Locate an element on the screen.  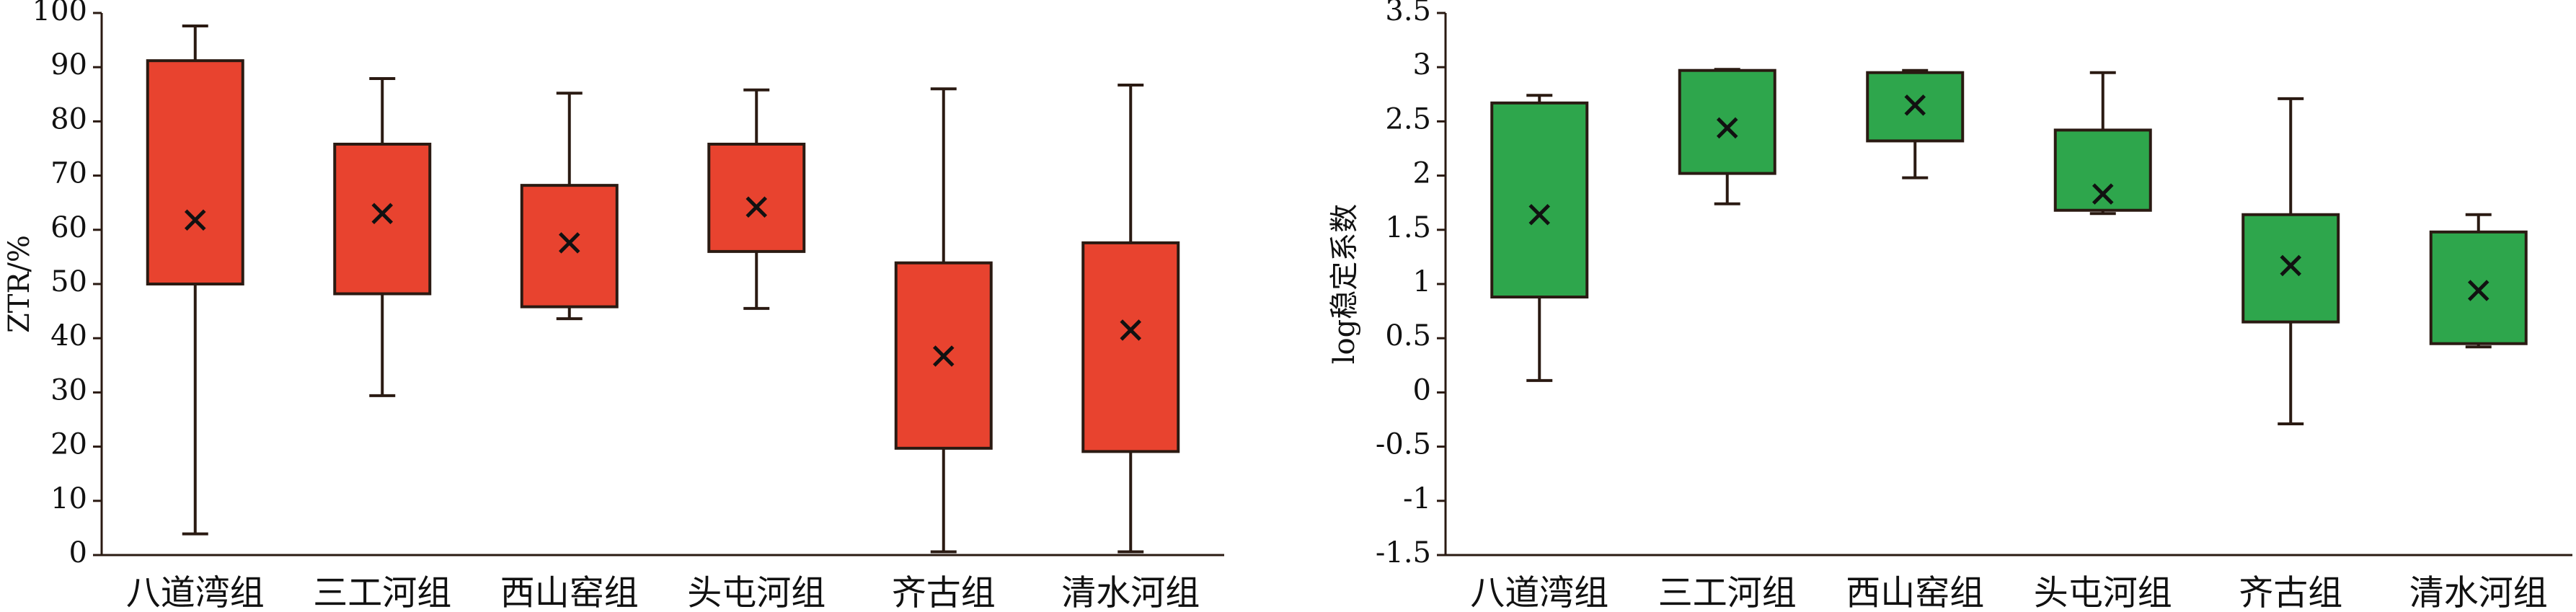
y-tick-label: 2 is located at coordinates (1422, 173).